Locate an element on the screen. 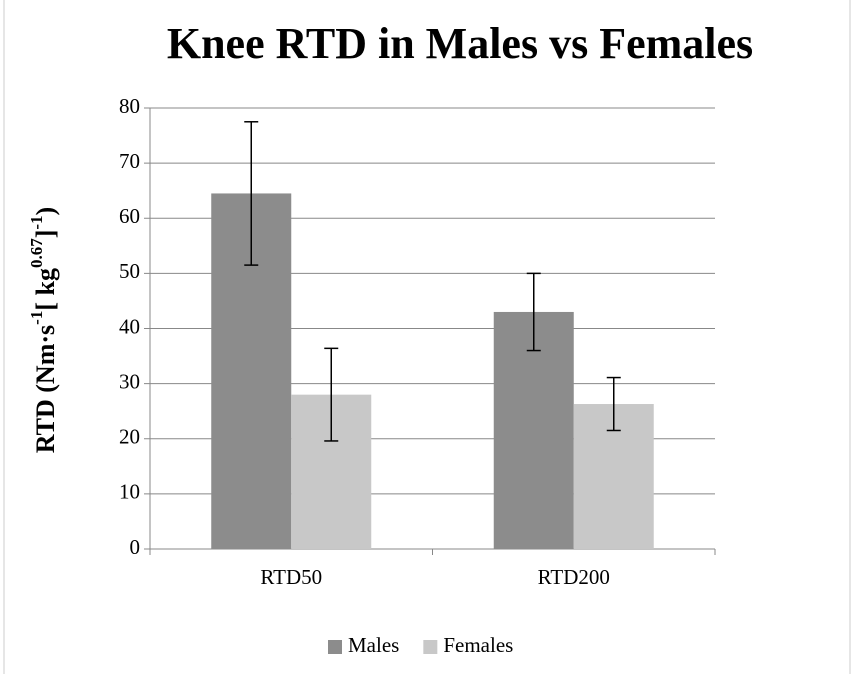 The image size is (860, 674). y-label-part: ) is located at coordinates (45, 211).